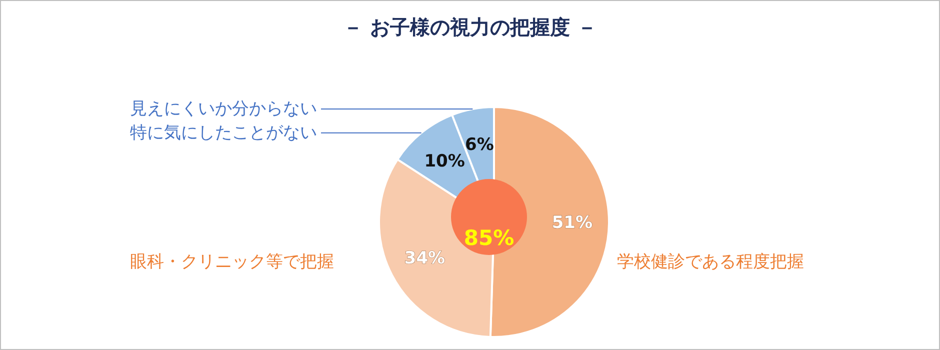 The image size is (940, 350). I want to click on slice-label: 見えにくいか分からない, so click(223, 108).